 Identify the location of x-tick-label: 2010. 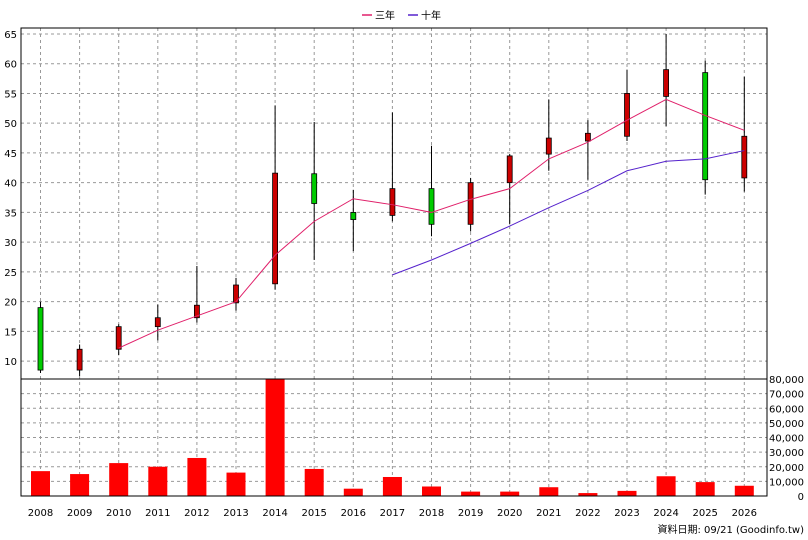
(118, 513).